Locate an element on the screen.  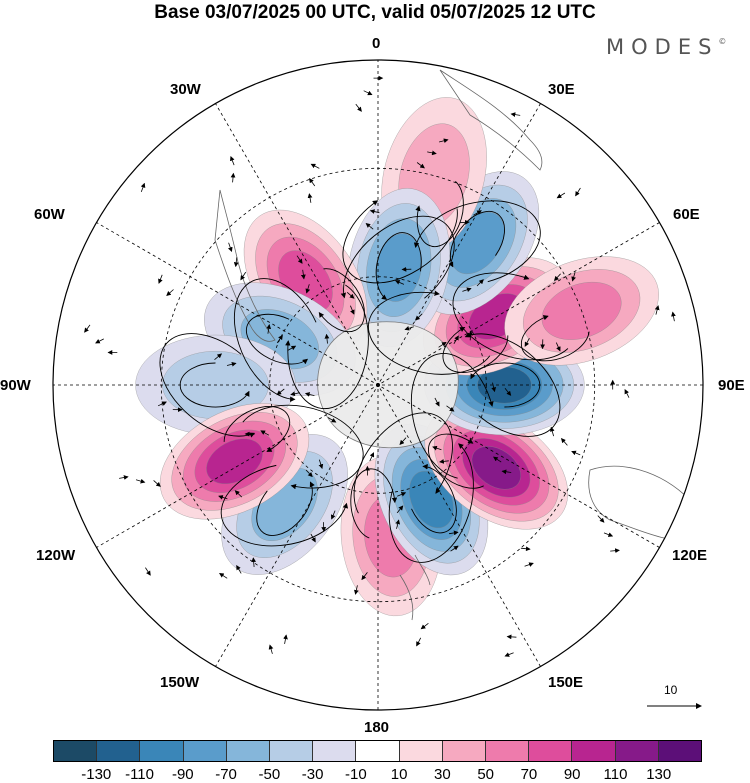
lon-label-30w: 30W is located at coordinates (185, 89).